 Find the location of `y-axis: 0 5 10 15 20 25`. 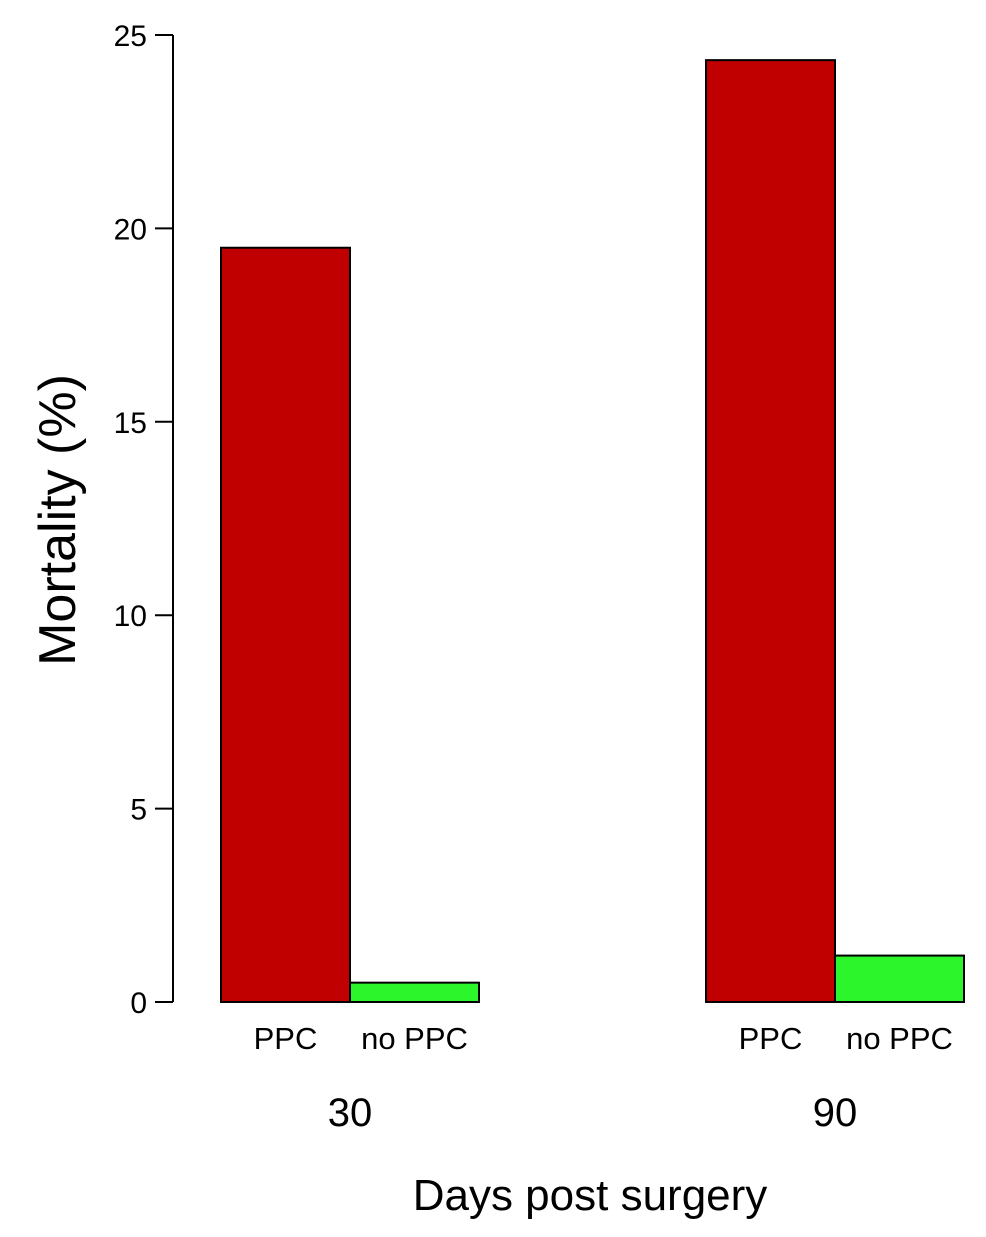

y-axis: 0 5 10 15 20 25 is located at coordinates (144, 520).